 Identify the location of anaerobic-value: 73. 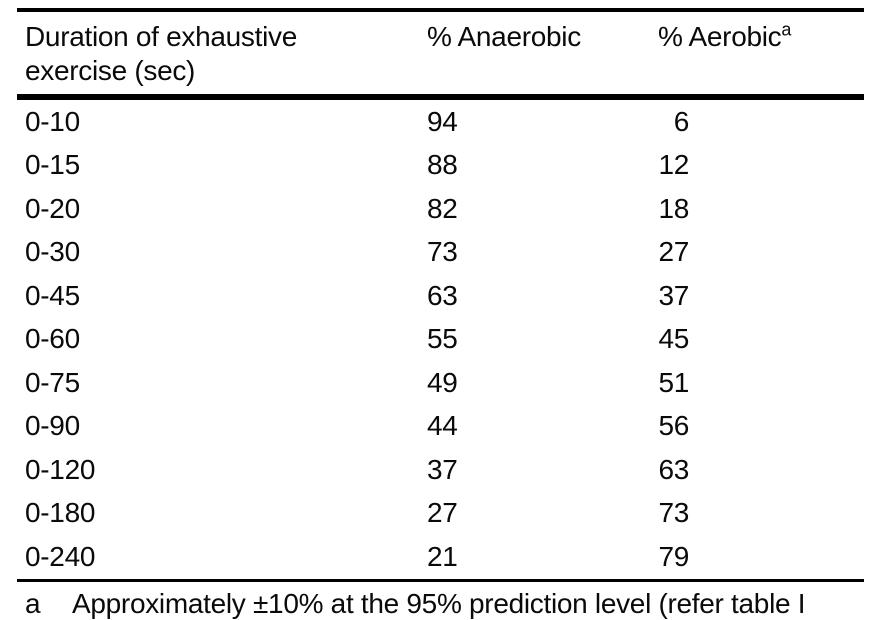
(442, 252).